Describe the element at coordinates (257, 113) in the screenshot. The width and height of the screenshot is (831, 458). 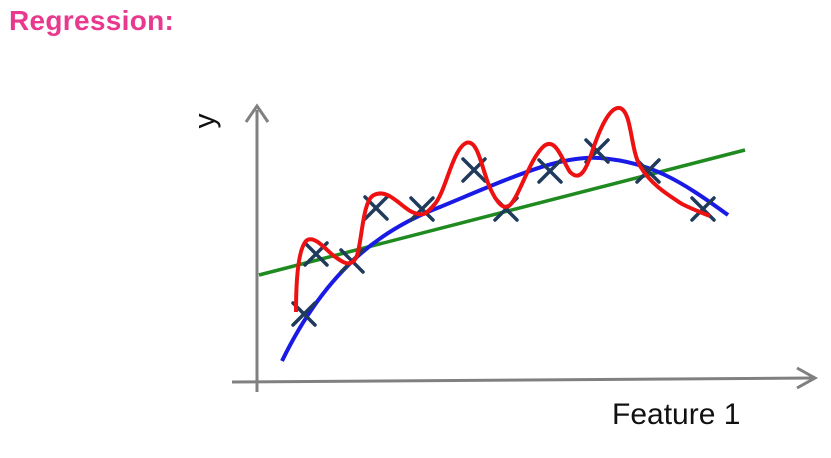
I see `y-axis-arrowhead` at that location.